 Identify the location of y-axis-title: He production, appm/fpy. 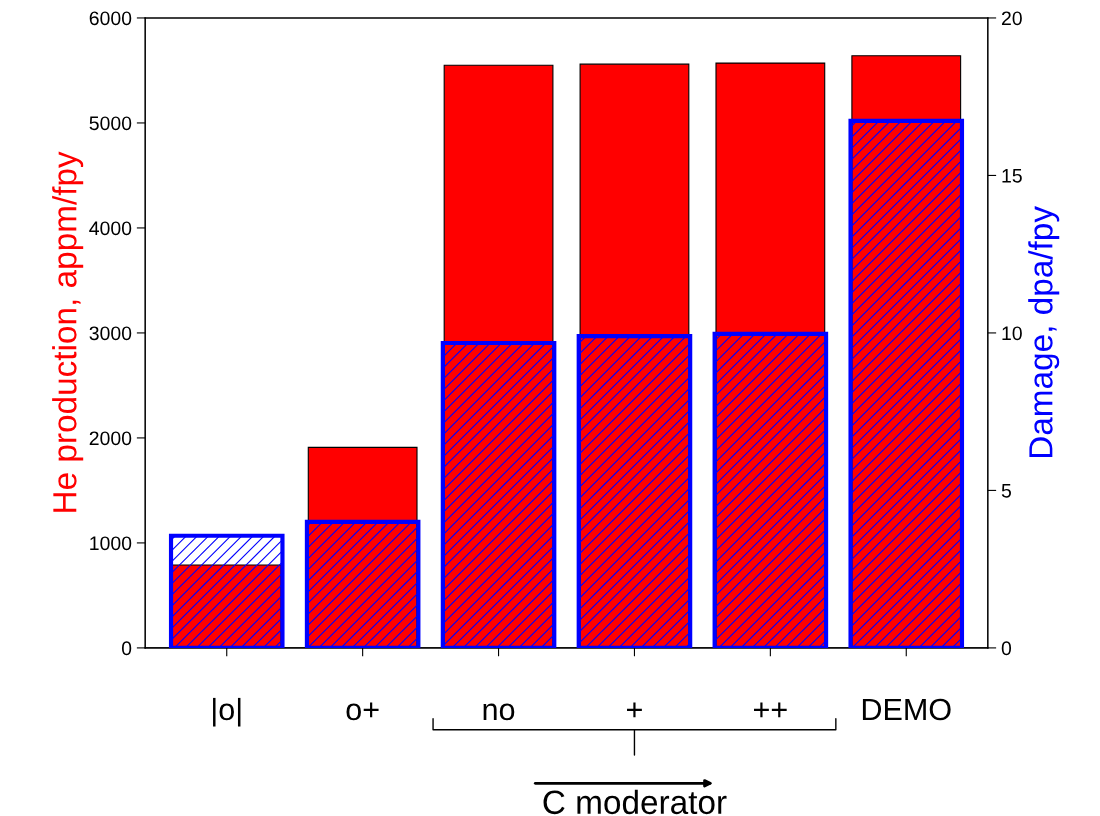
(68, 331).